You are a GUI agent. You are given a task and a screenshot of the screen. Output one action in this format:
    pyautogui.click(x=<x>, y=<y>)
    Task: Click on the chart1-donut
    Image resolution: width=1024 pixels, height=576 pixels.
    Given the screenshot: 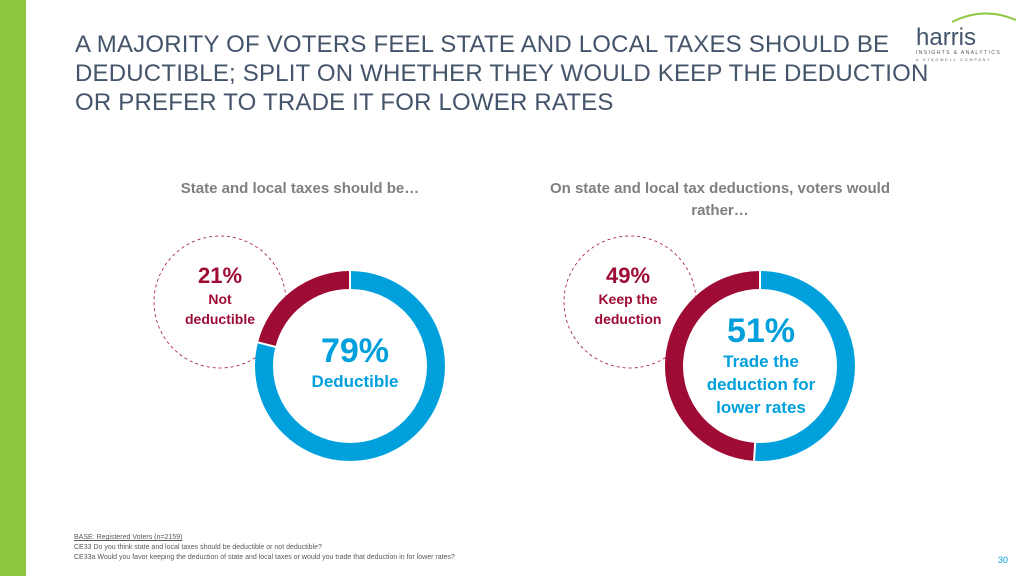 What is the action you would take?
    pyautogui.click(x=299, y=348)
    